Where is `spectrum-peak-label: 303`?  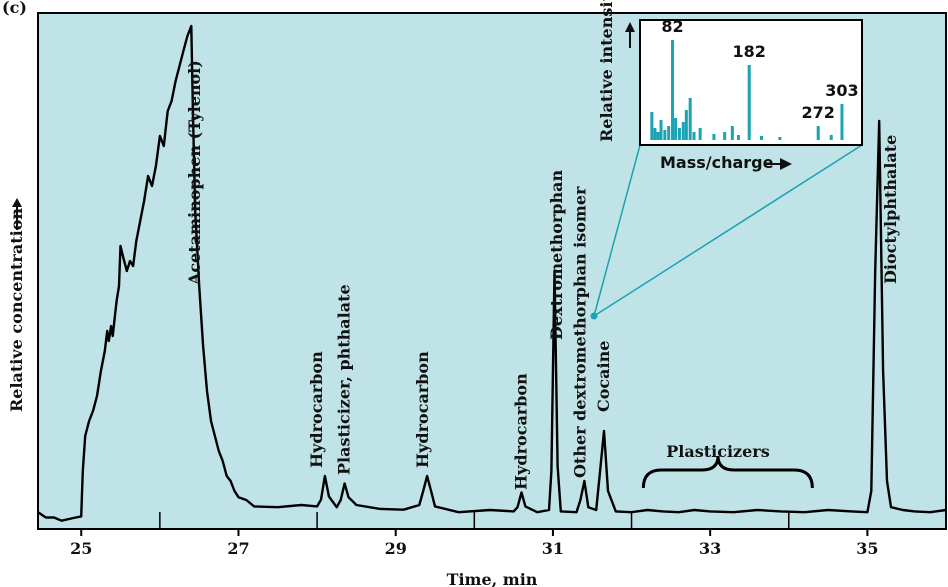
spectrum-peak-label: 303 is located at coordinates (841, 90).